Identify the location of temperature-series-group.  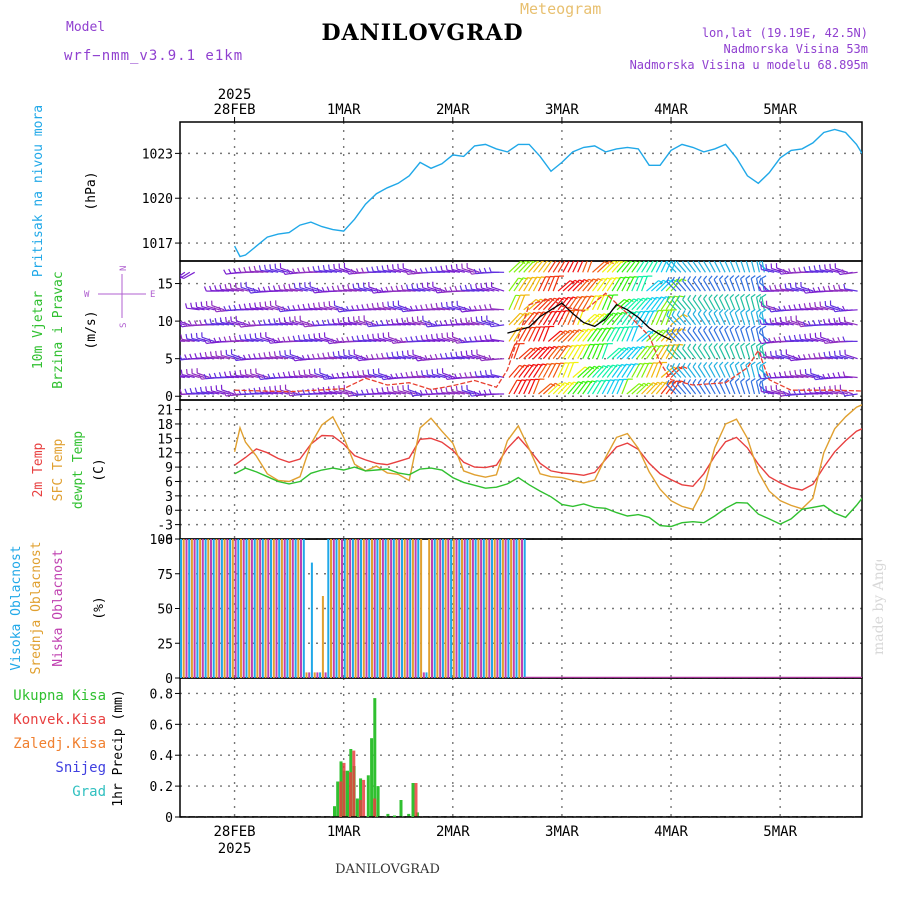
(547, 466).